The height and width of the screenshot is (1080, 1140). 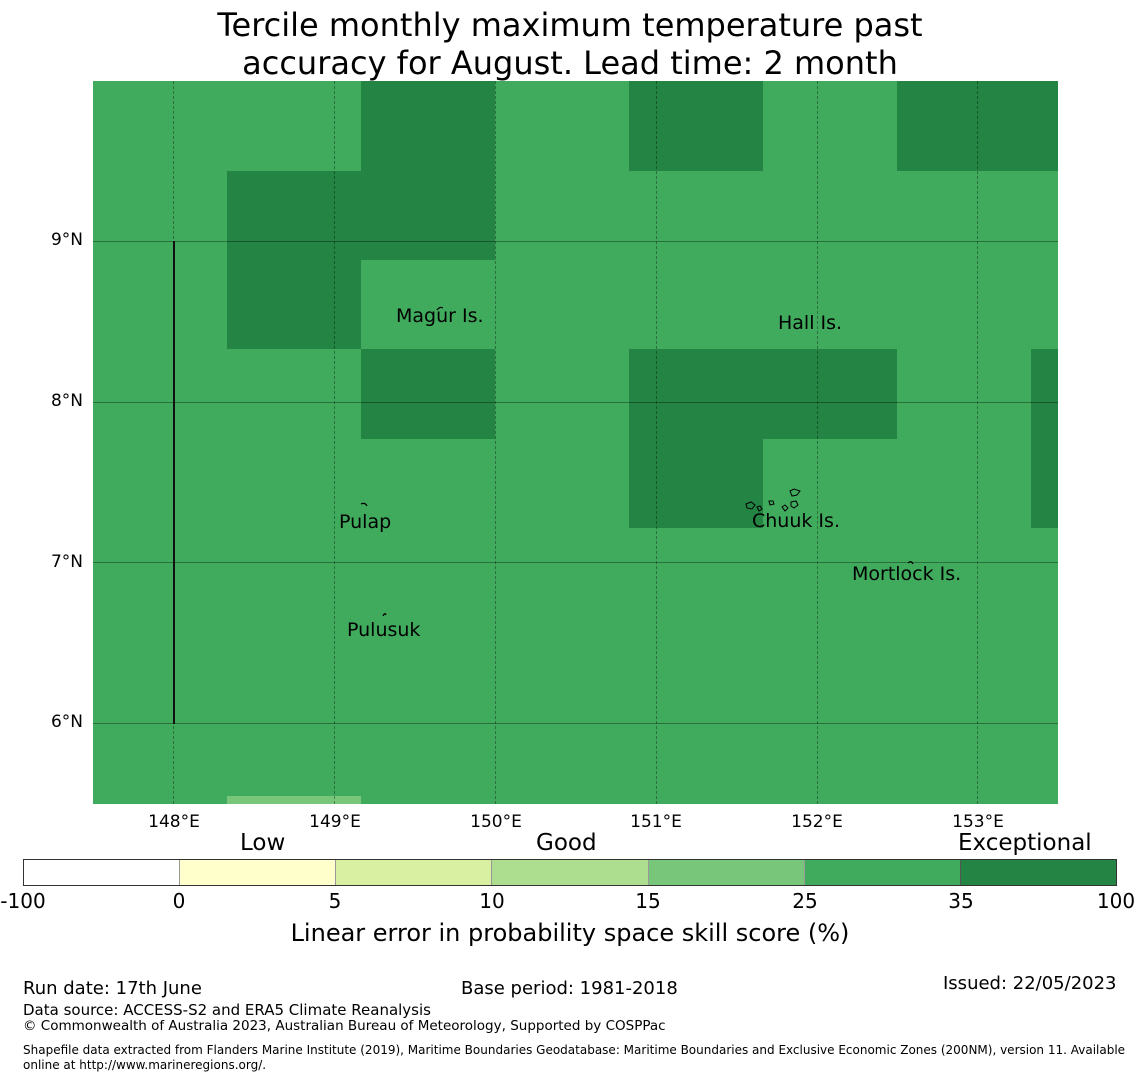 I want to click on colorbar-tick: 25, so click(x=805, y=901).